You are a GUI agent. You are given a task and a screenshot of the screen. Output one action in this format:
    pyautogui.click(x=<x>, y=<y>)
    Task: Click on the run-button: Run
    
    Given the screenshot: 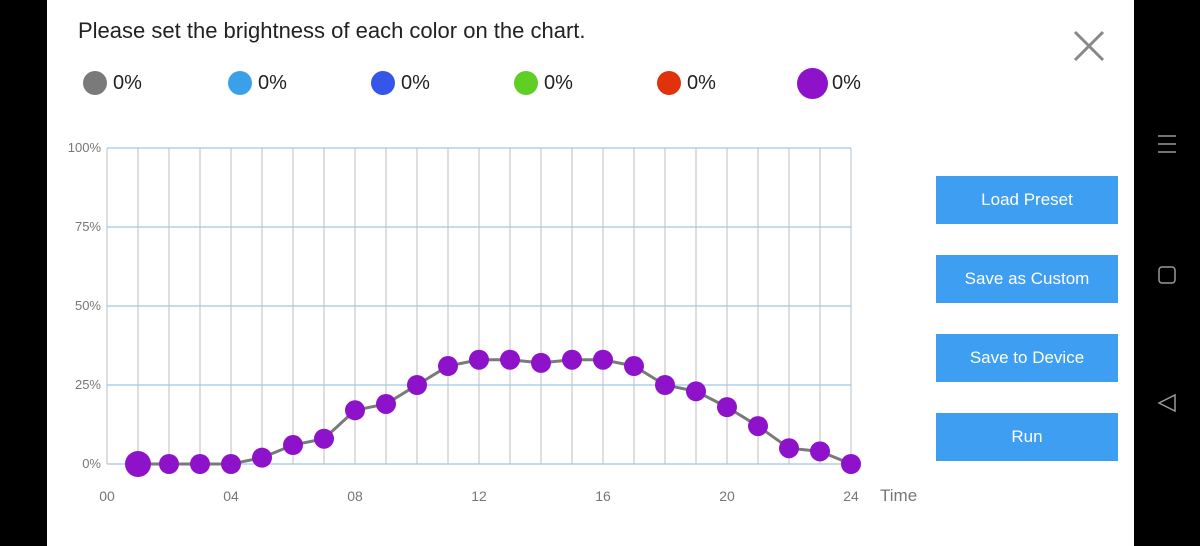 What is the action you would take?
    pyautogui.click(x=1027, y=437)
    